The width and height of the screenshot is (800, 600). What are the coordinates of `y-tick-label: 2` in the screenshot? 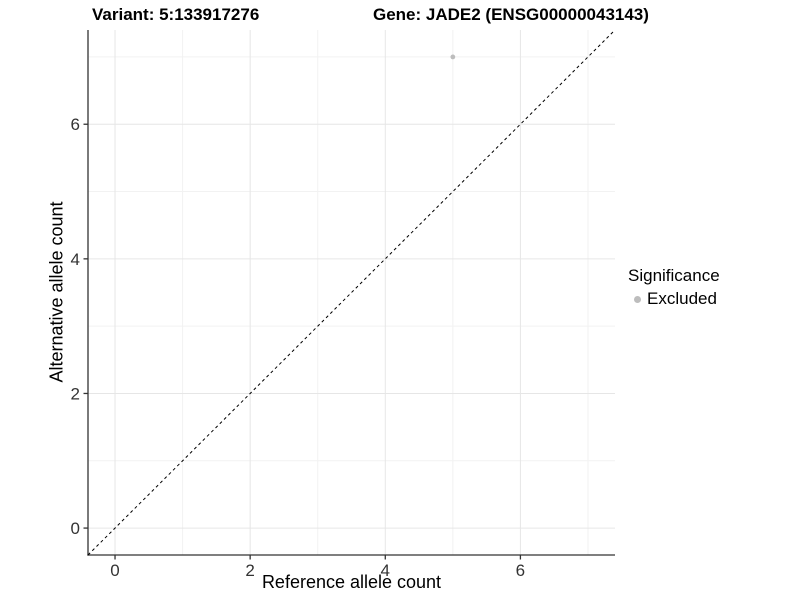 It's located at (75, 393).